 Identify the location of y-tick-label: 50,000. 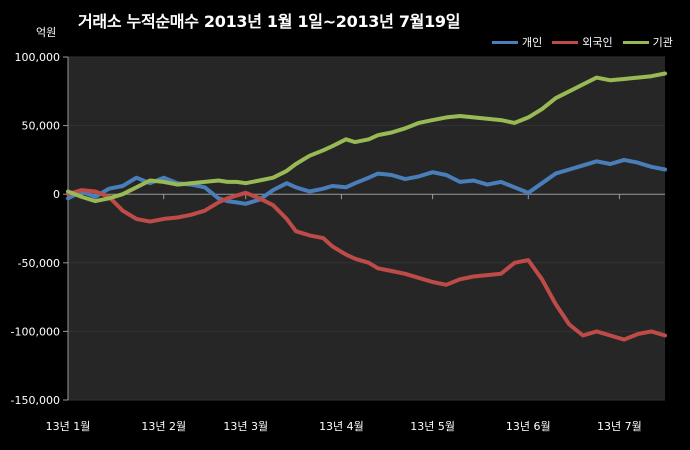
(41, 126).